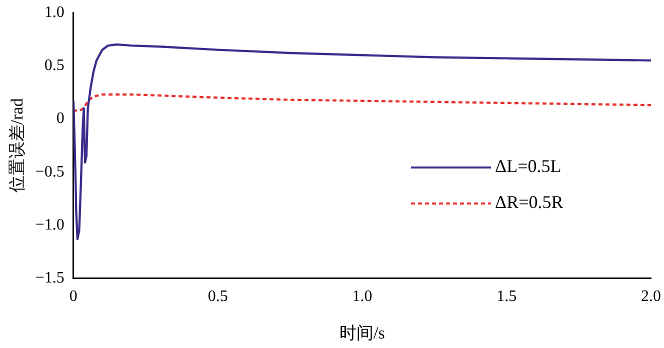 The image size is (664, 348). What do you see at coordinates (73, 297) in the screenshot?
I see `x-tick-label: 0` at bounding box center [73, 297].